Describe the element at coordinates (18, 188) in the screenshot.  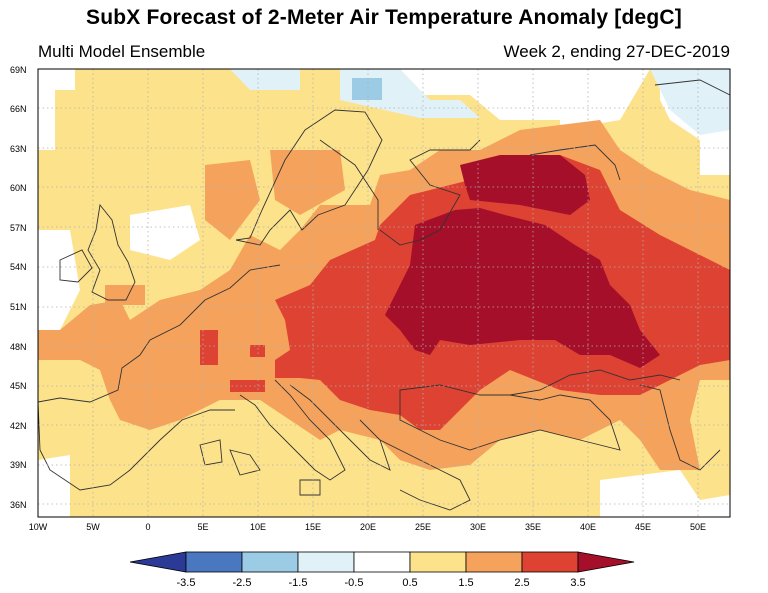
I see `lat-tick: 60N` at that location.